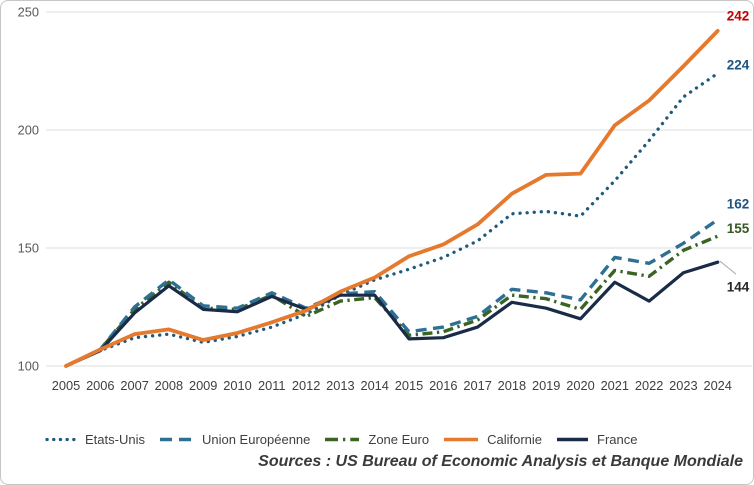 This screenshot has height=485, width=754. What do you see at coordinates (649, 385) in the screenshot?
I see `x-tick-label: 2022` at bounding box center [649, 385].